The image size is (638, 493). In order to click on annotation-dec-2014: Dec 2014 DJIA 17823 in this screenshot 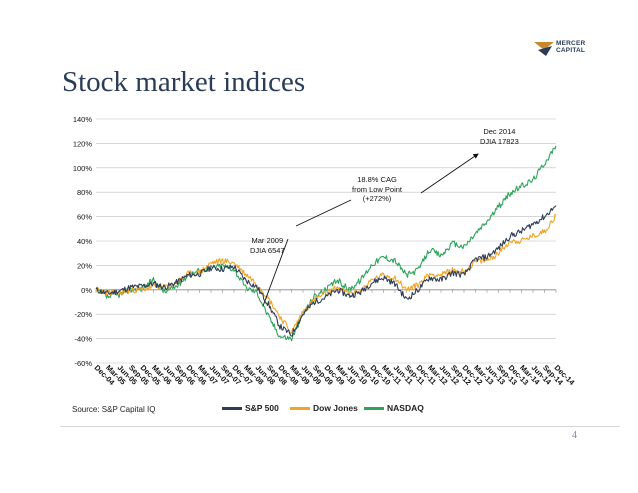, I will do `click(499, 136)`.